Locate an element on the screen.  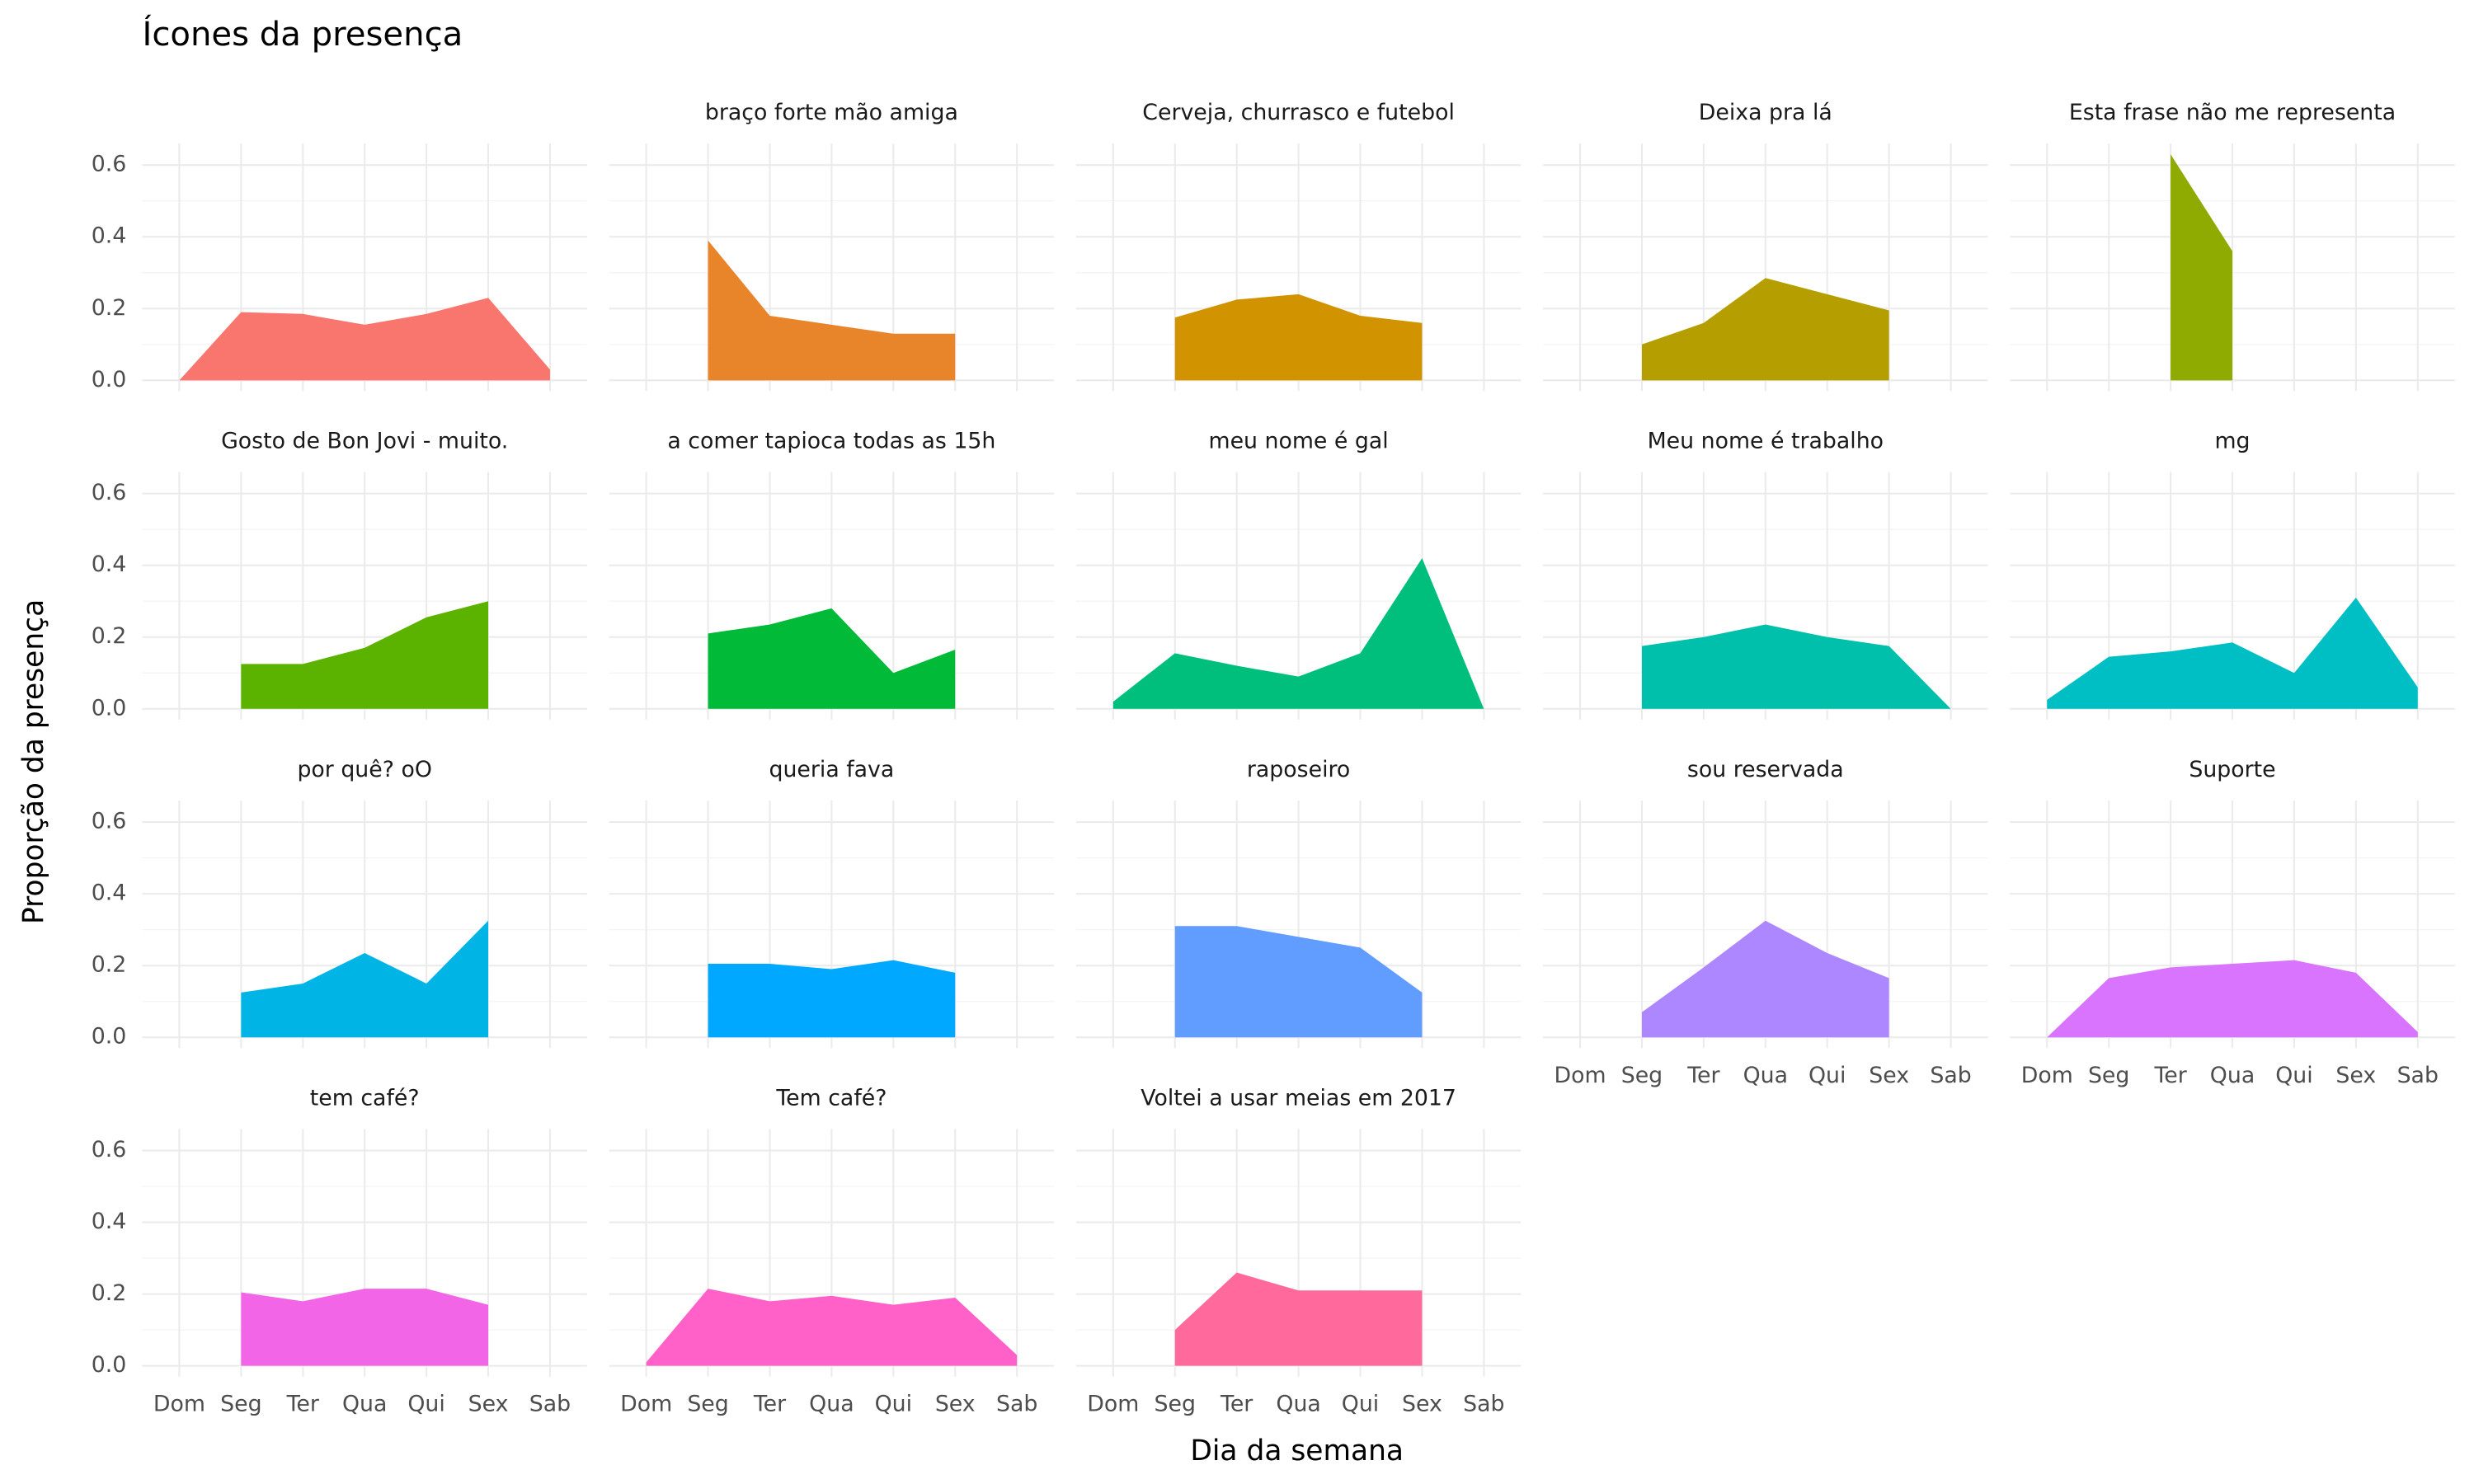
facet-label: Deixa pra lá is located at coordinates (1765, 112).